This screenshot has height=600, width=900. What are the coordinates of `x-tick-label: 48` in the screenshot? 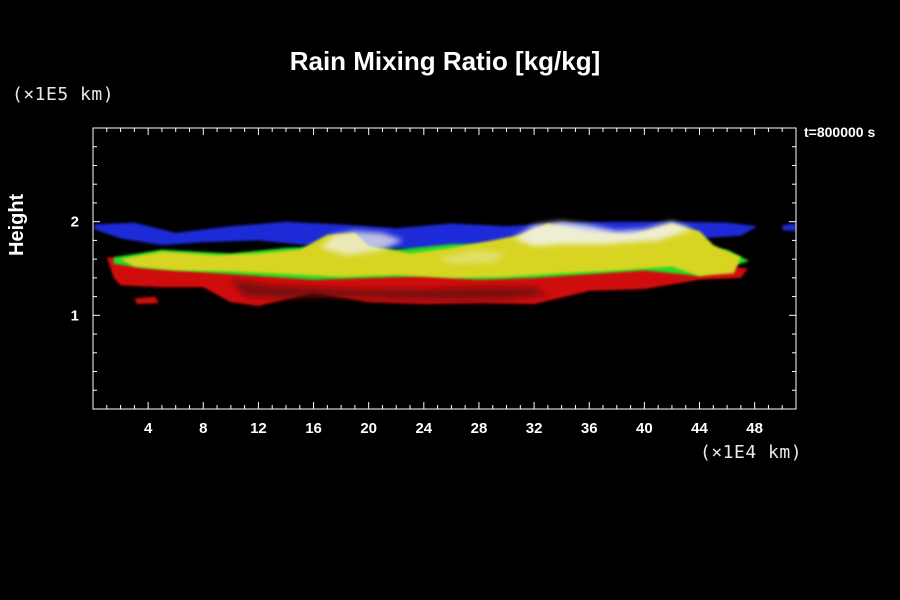 It's located at (754, 428).